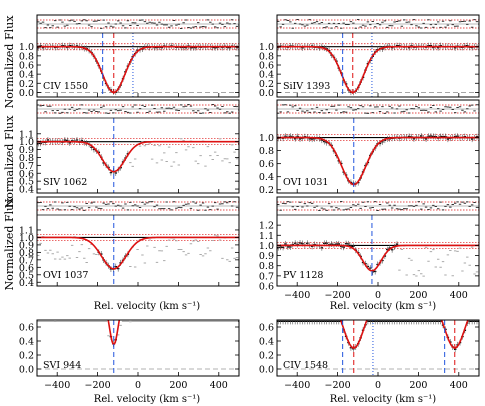  What do you see at coordinates (383, 399) in the screenshot?
I see `xlabel-right-bottom: Rel. velocity (km s⁻¹)` at bounding box center [383, 399].